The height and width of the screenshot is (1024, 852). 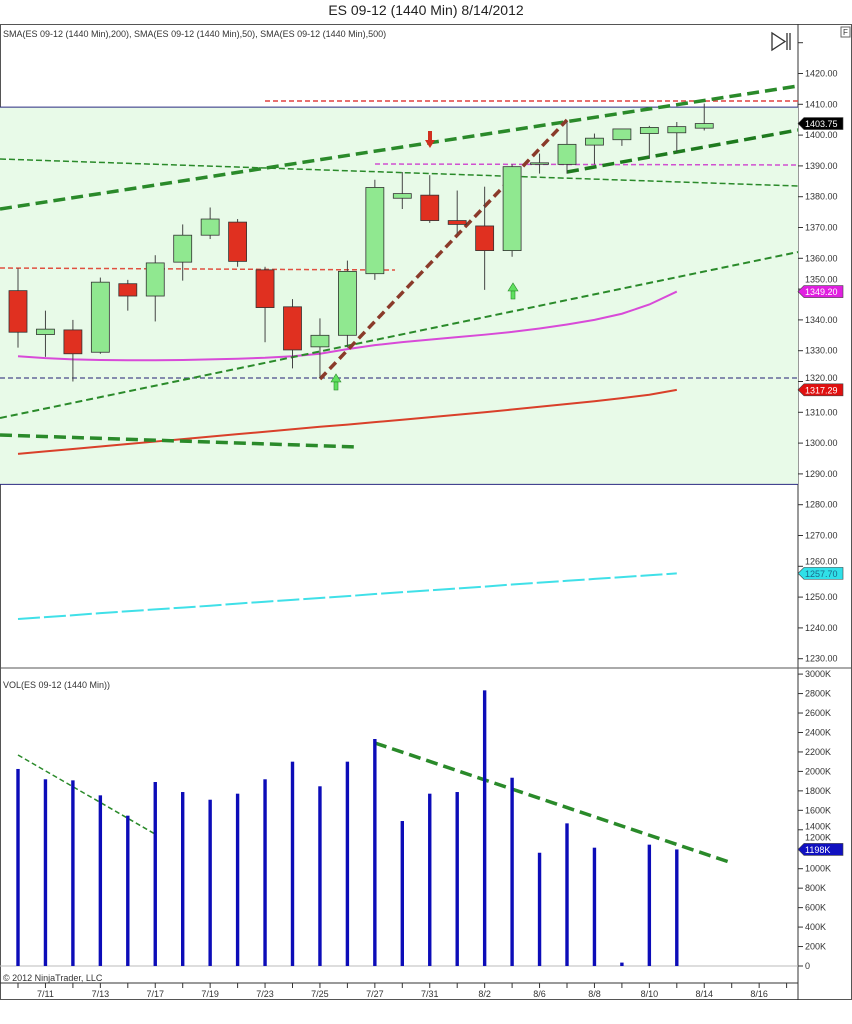 I want to click on x-tick-label: 7/11, so click(x=45, y=994).